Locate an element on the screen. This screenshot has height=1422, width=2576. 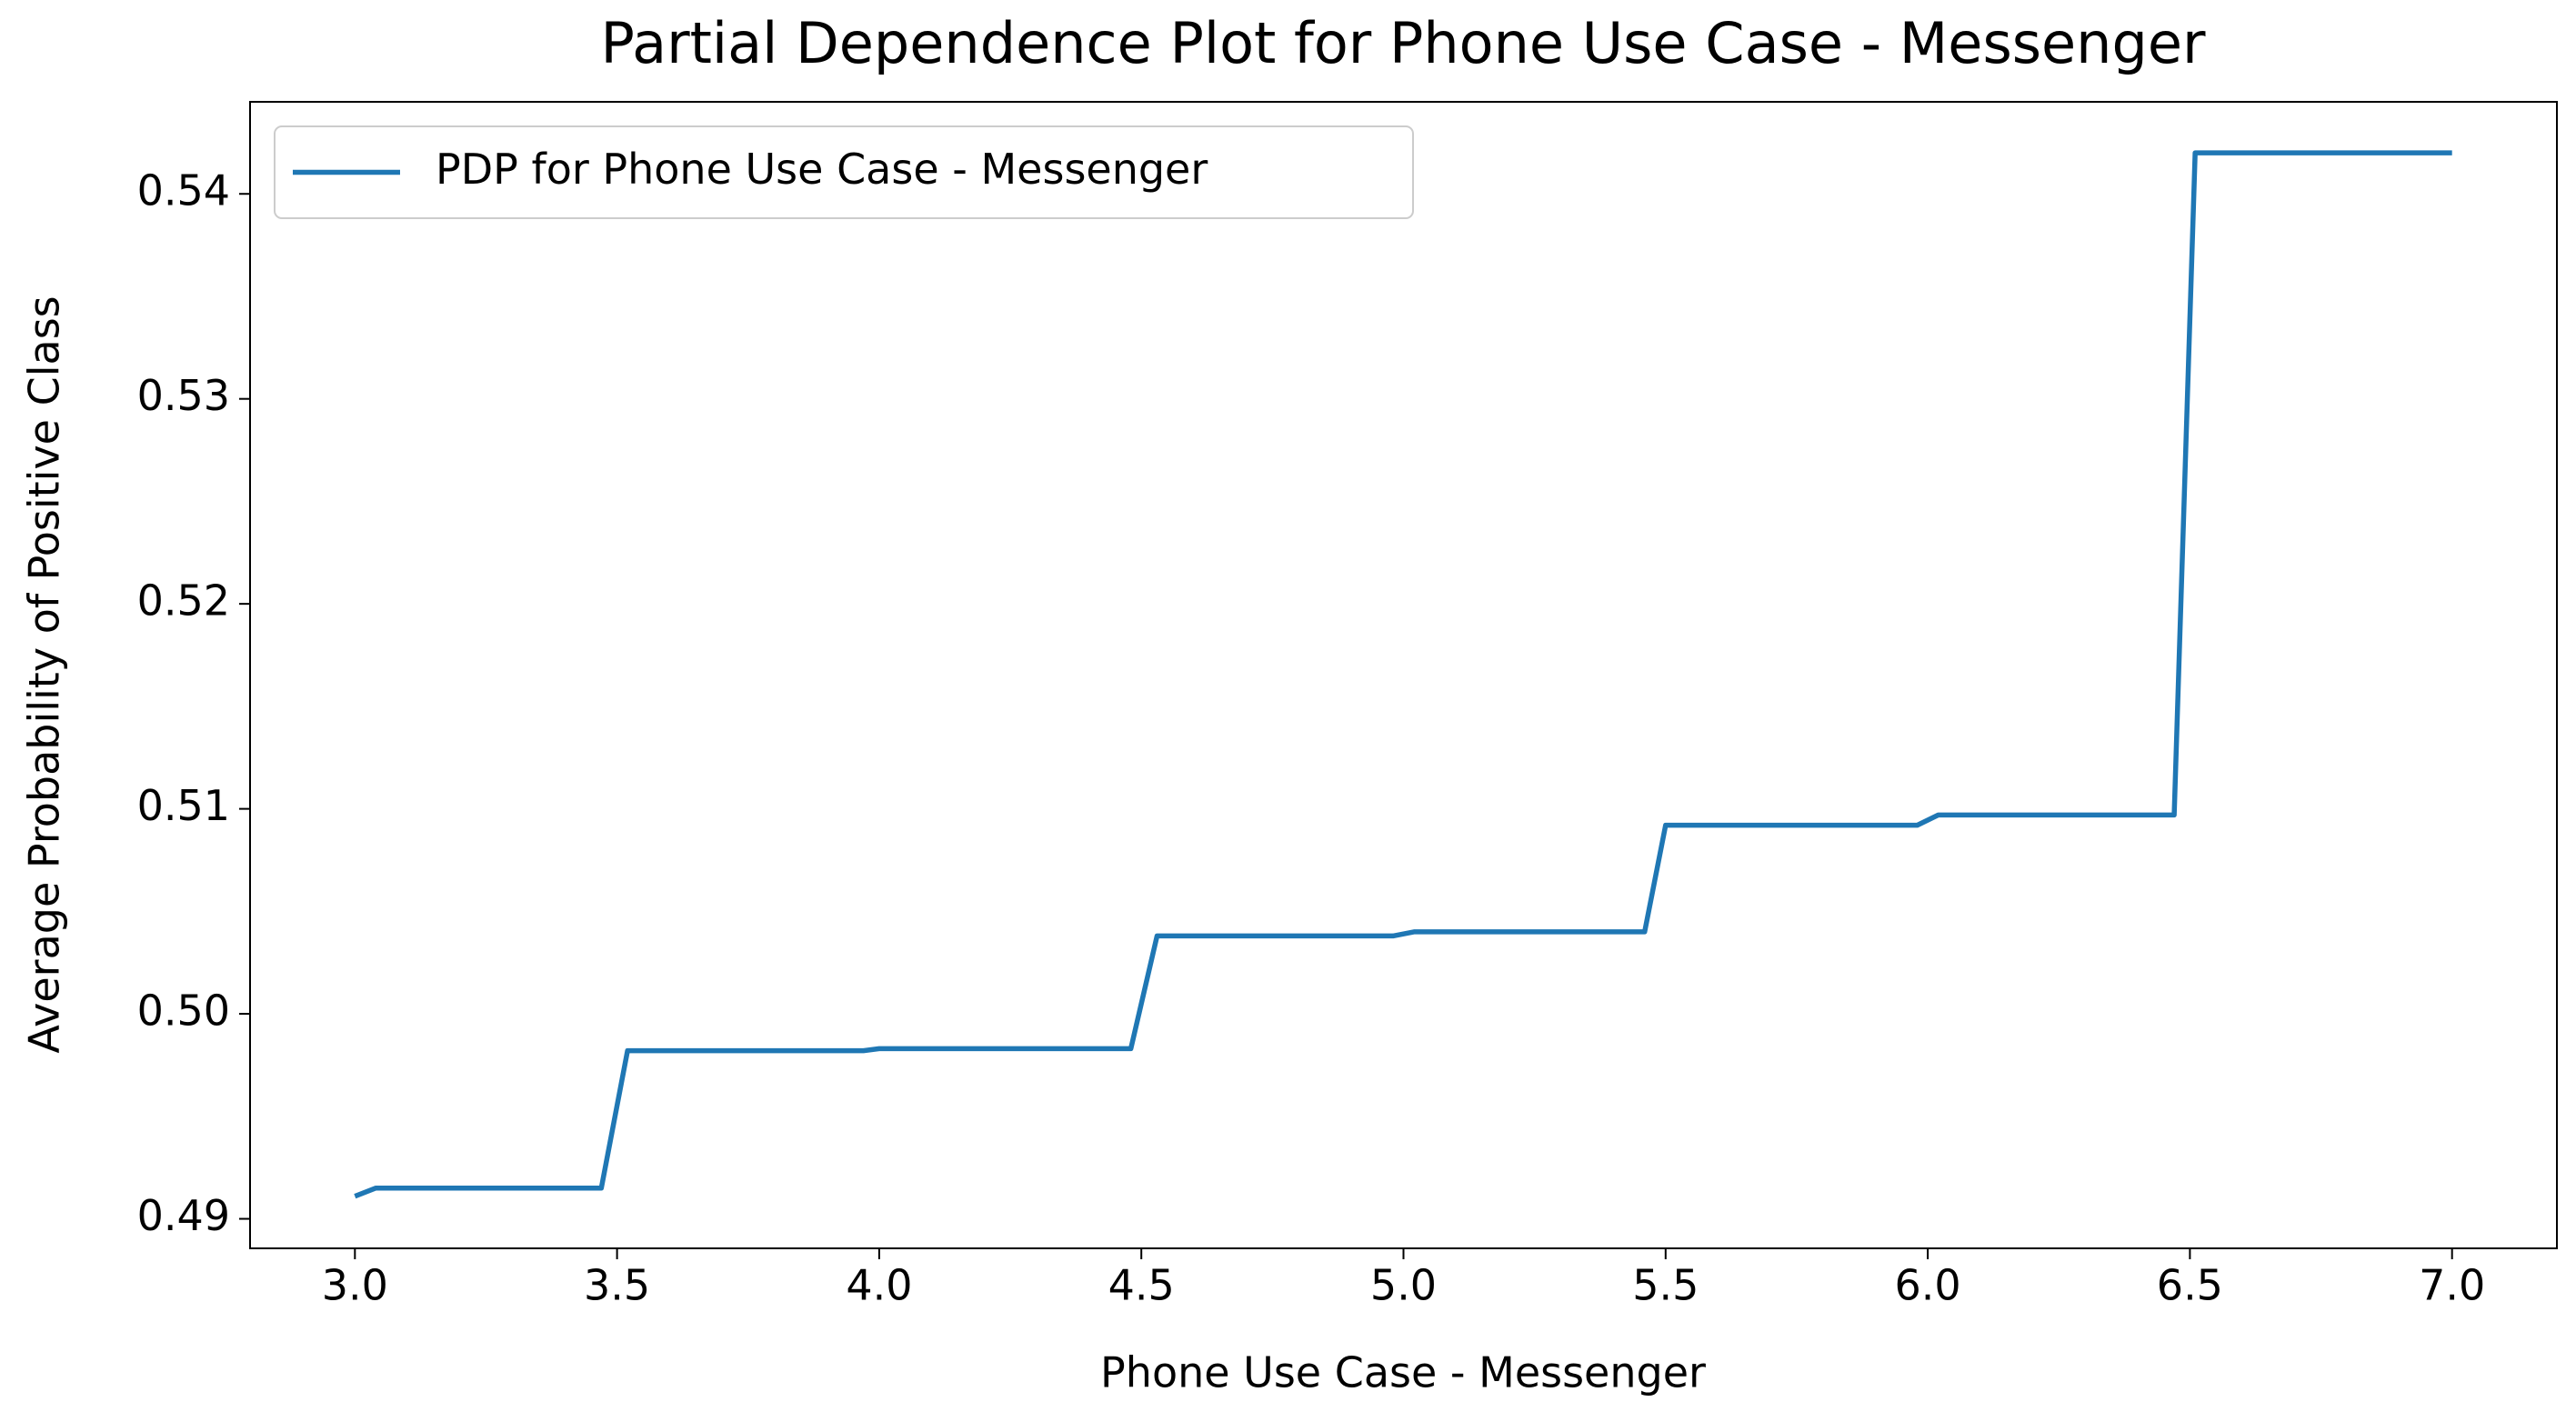
x-tick-label: 5.5 is located at coordinates (1665, 1286).